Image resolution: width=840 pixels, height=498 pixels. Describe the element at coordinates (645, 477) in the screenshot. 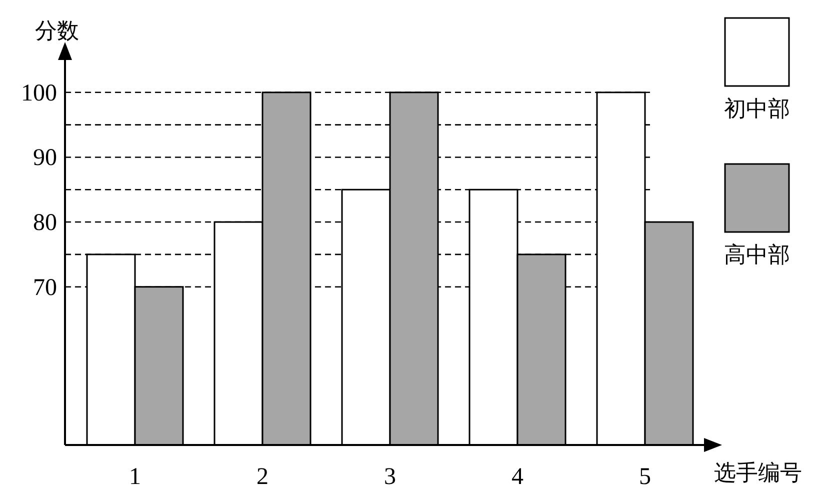

I see `x-tick-label: 5` at that location.